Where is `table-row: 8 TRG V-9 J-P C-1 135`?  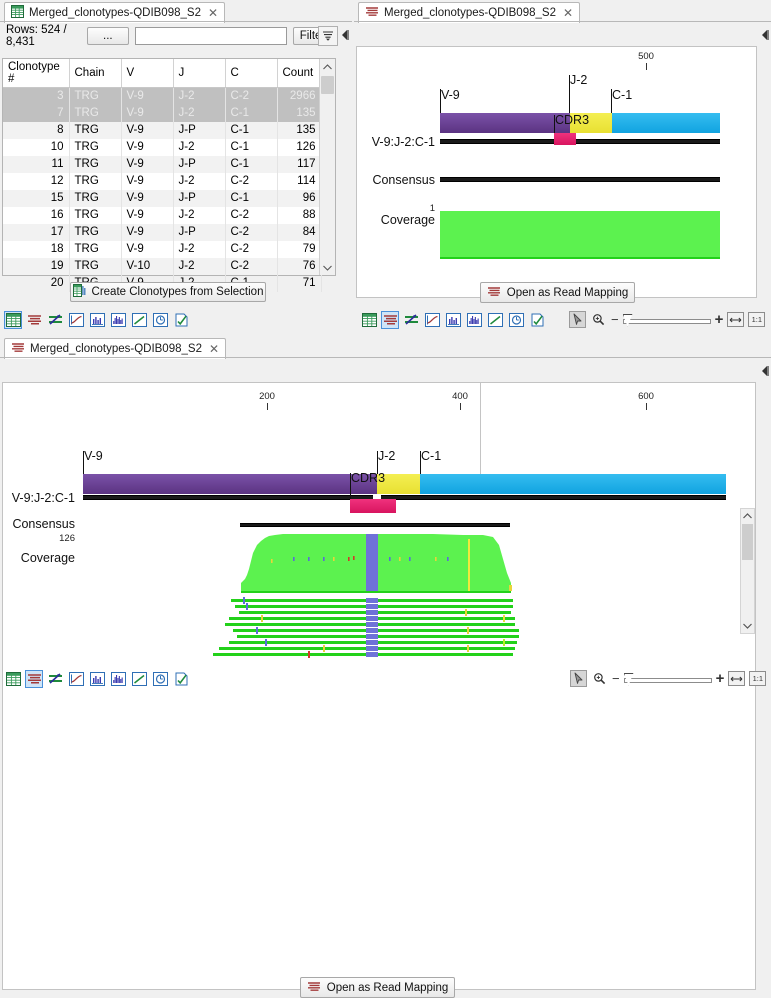
table-row: 8 TRG V-9 J-P C-1 135 is located at coordinates (162, 130).